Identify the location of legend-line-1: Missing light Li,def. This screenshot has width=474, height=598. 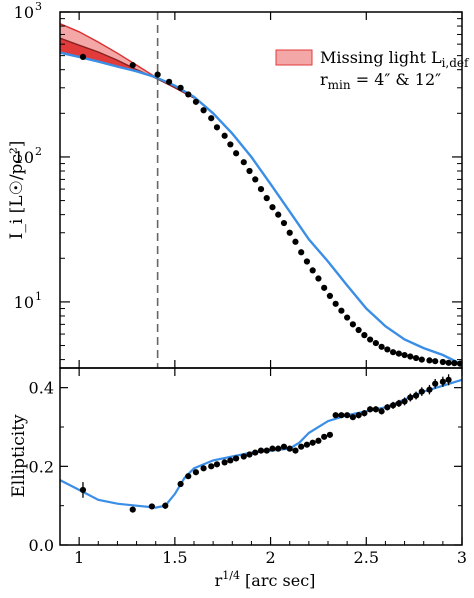
(395, 59).